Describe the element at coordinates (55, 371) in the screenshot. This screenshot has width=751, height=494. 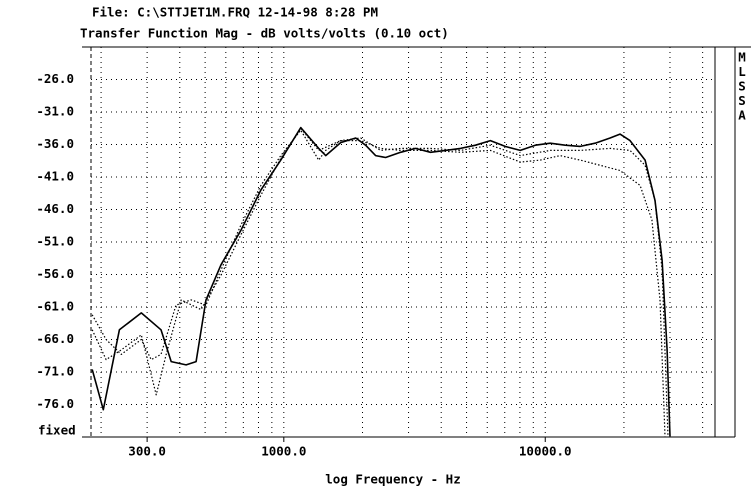
I see `y-tick-label: -71.0` at that location.